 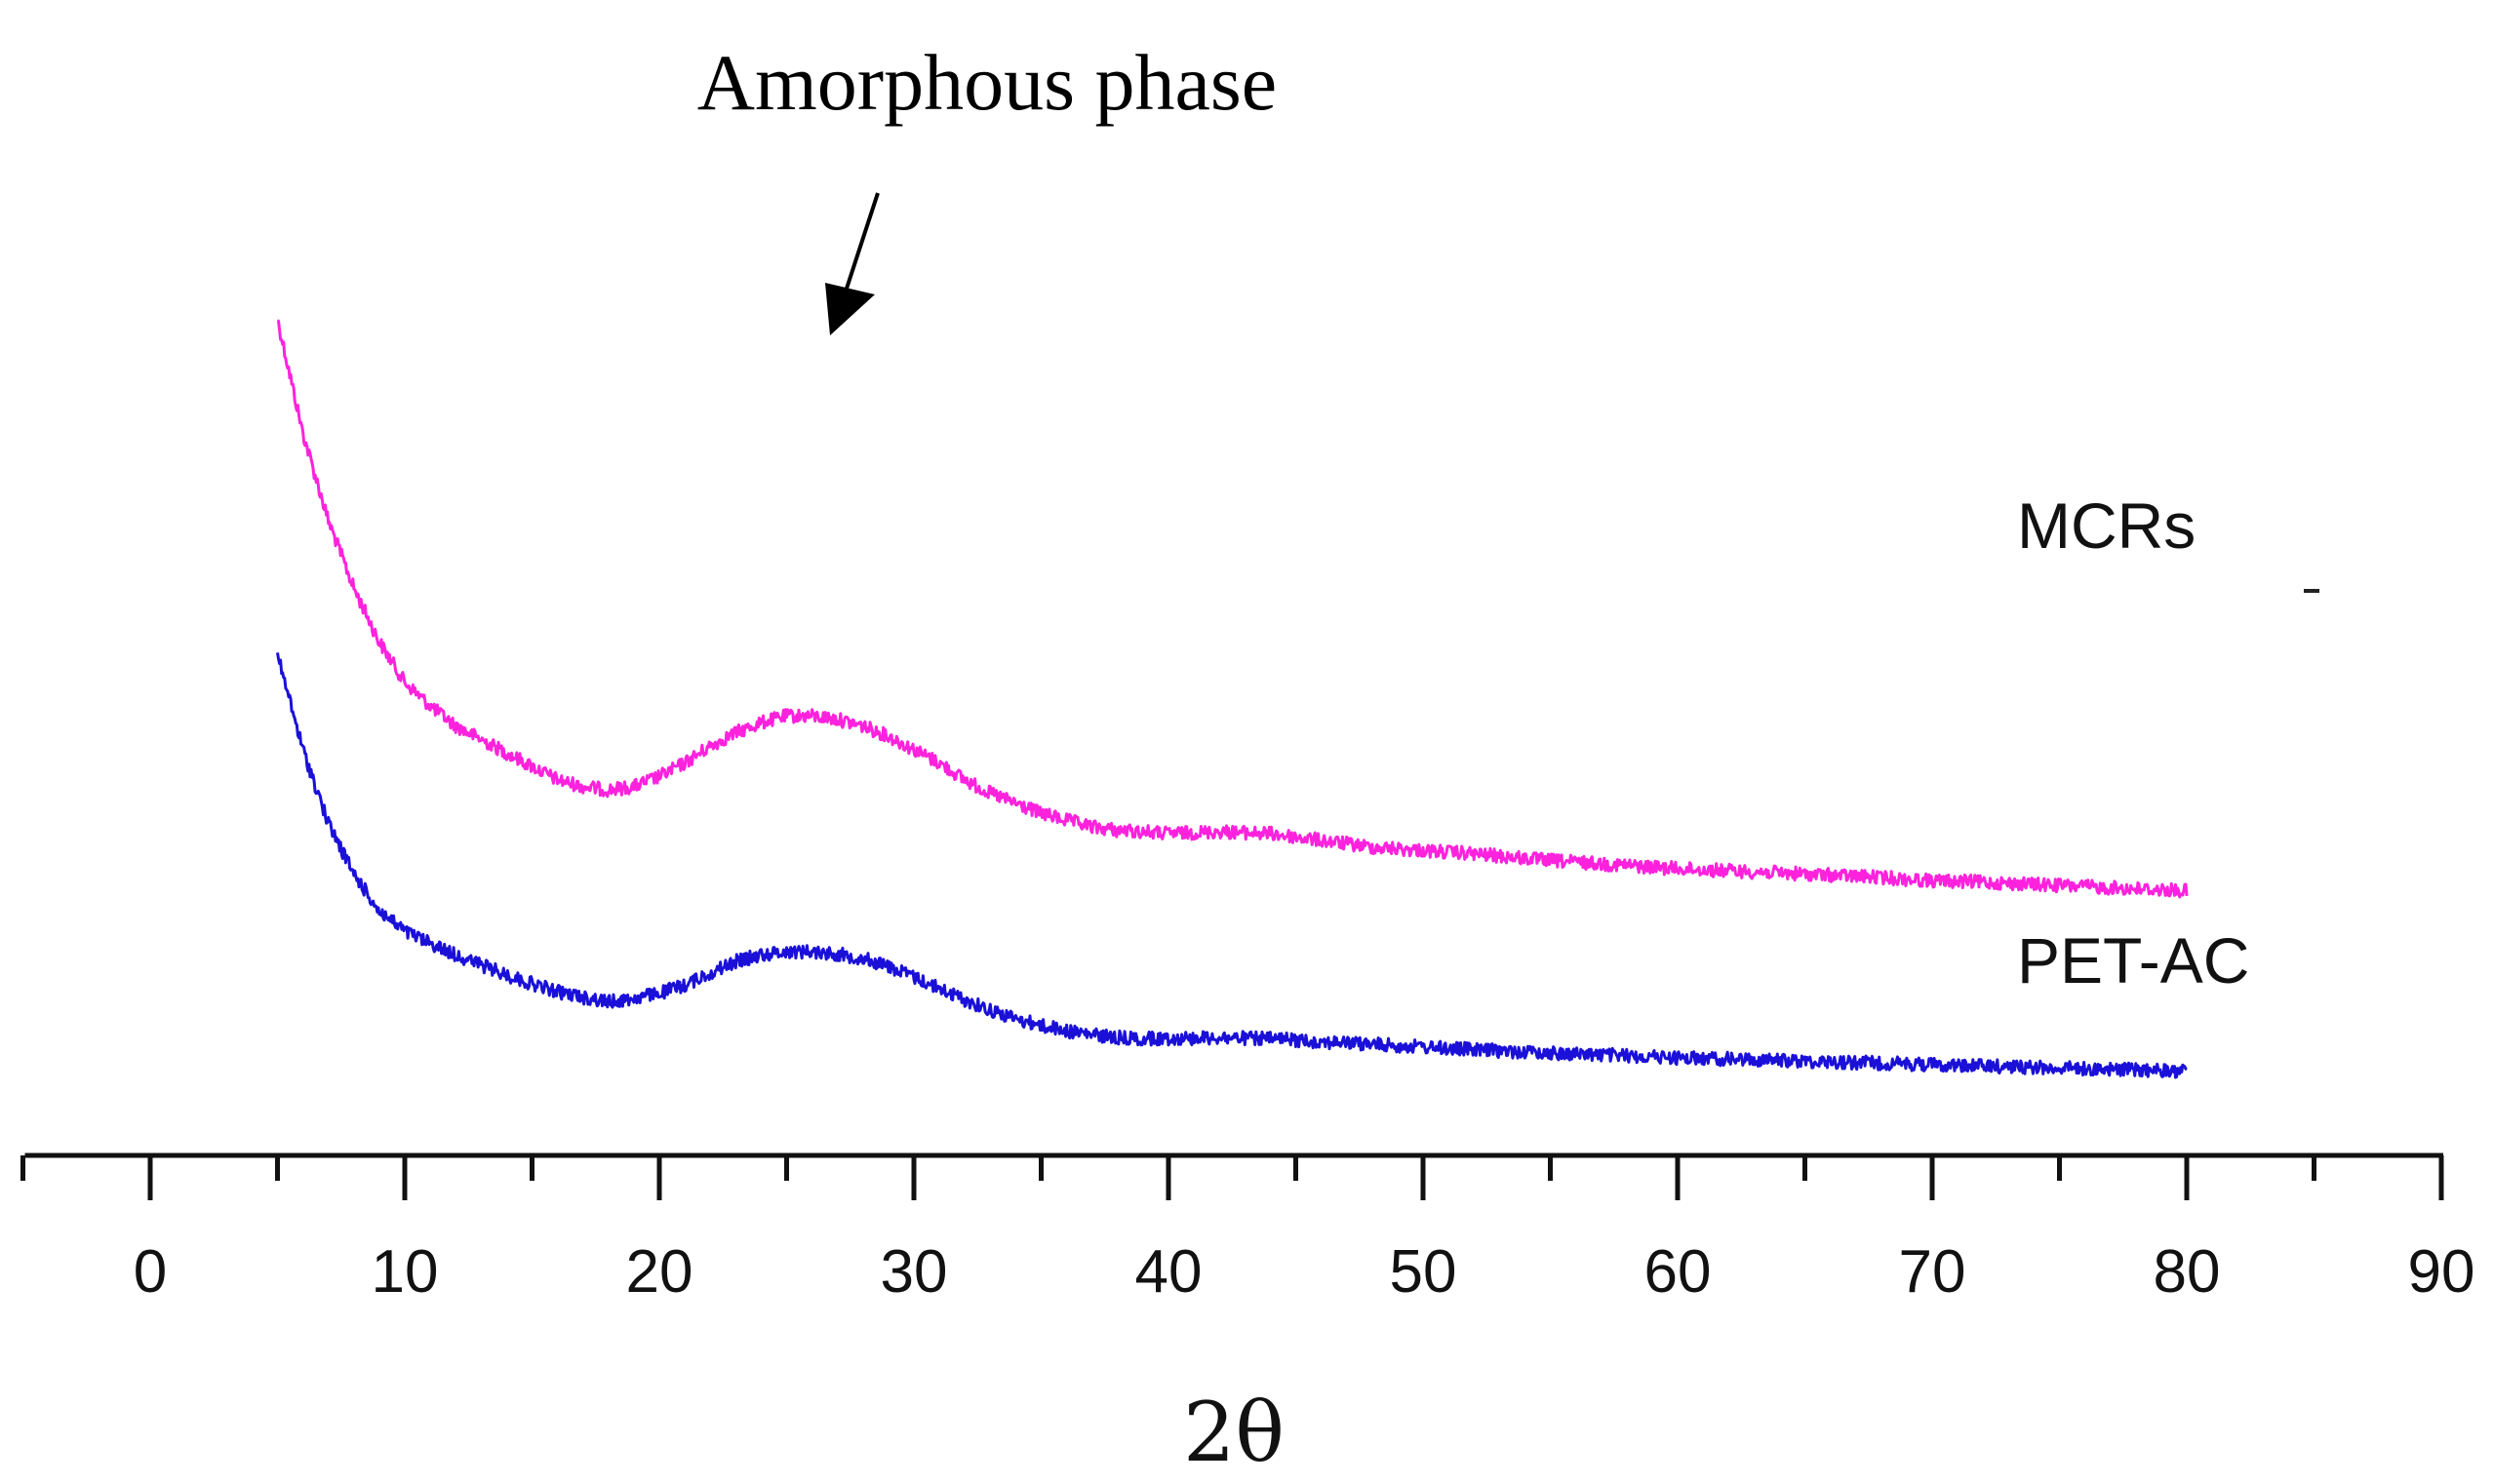 I want to click on x-axis-label: 2θ, so click(x=1234, y=1432).